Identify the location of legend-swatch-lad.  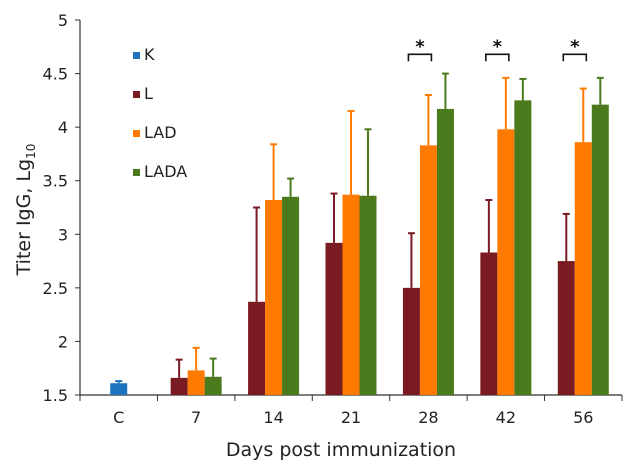
(136, 133).